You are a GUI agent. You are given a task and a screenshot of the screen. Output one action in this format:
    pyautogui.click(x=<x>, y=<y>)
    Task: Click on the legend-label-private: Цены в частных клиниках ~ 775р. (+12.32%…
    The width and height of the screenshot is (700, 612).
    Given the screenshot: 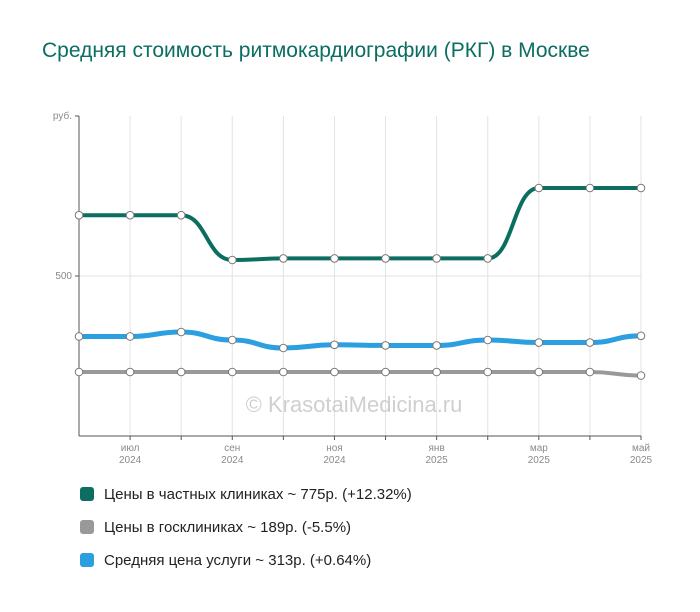 What is the action you would take?
    pyautogui.click(x=258, y=494)
    